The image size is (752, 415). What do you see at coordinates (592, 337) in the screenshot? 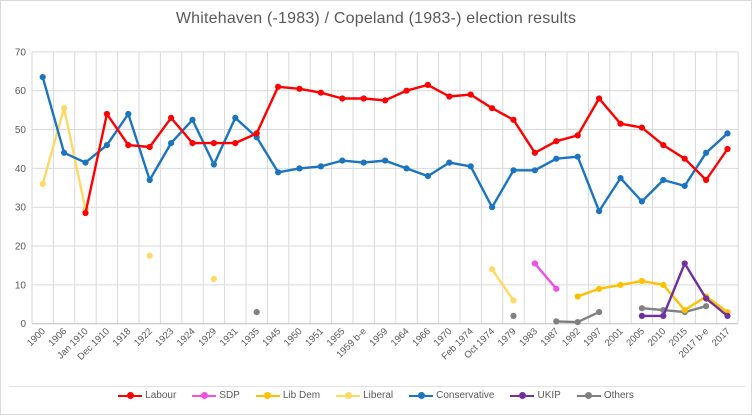
I see `x-tick-label: 1997` at bounding box center [592, 337].